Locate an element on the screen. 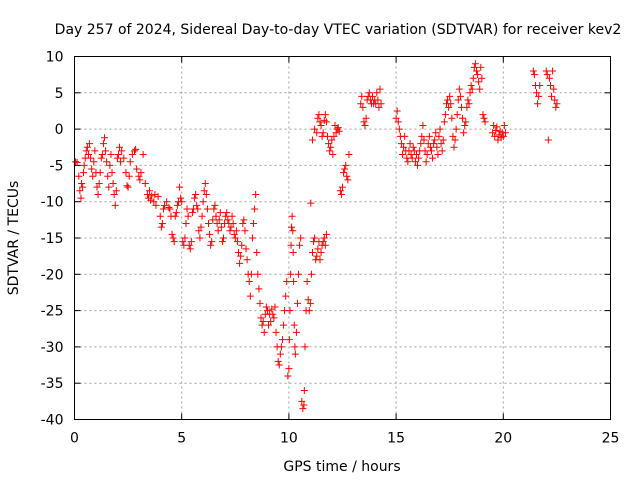 This screenshot has width=640, height=480. y-tick-label: -15 is located at coordinates (52, 239).